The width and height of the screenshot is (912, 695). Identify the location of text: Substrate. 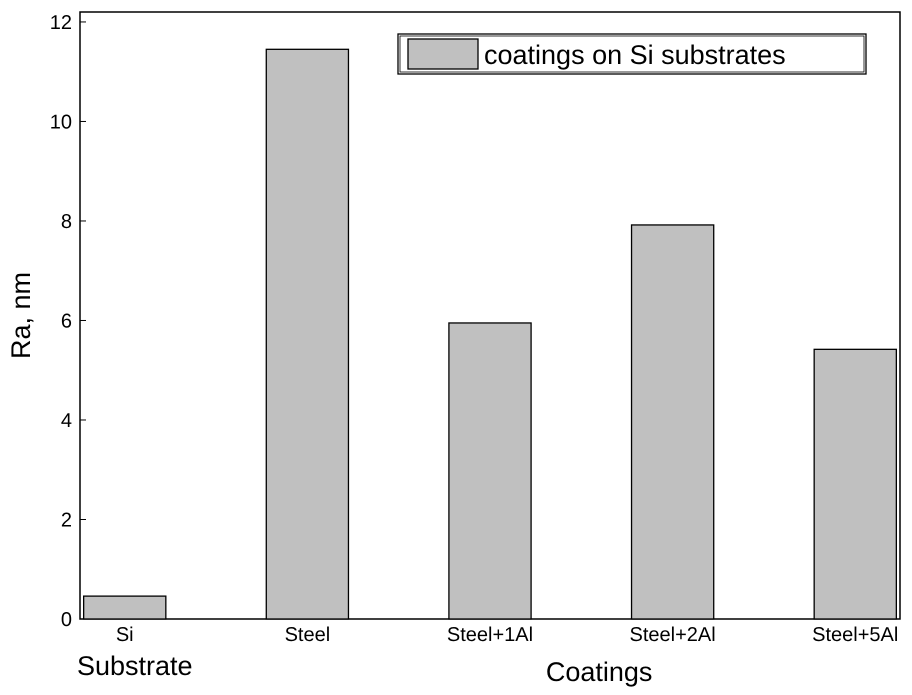
(134, 666).